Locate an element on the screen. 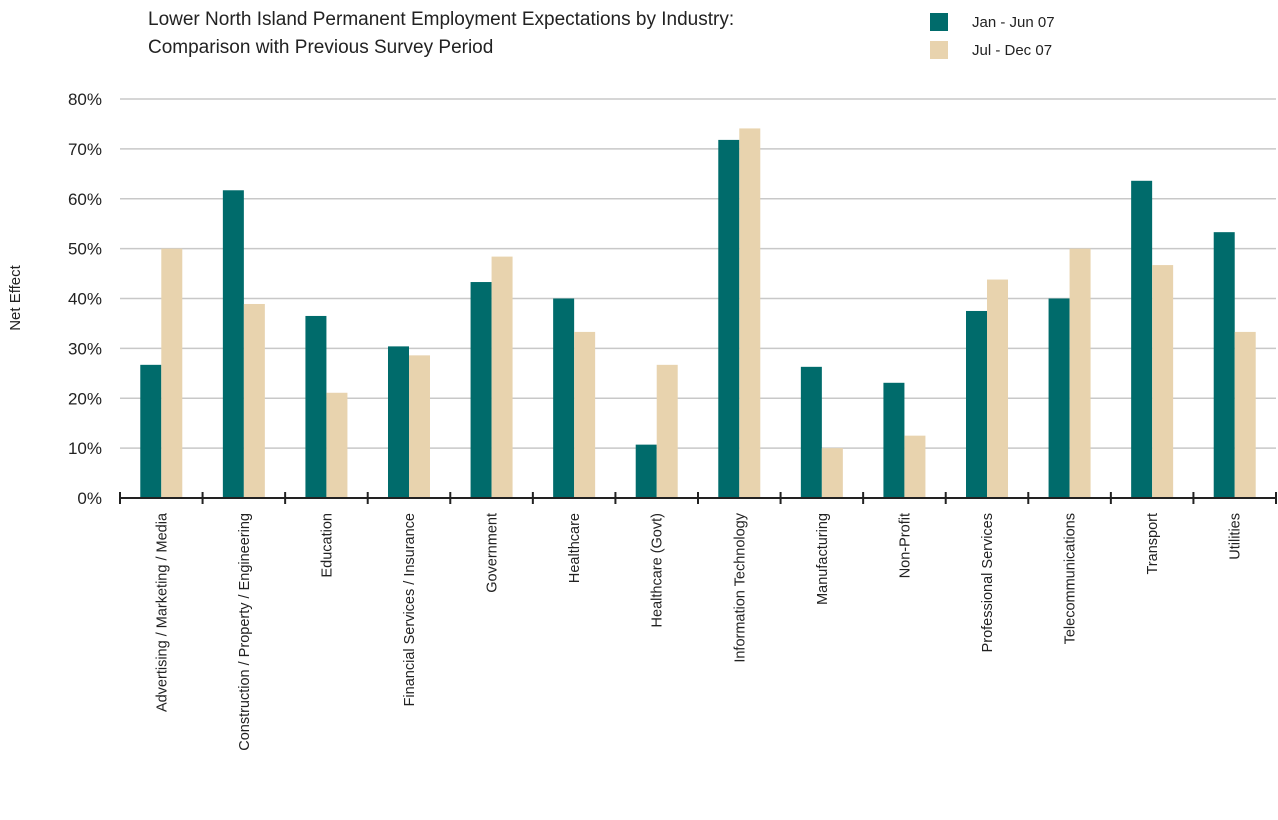 This screenshot has width=1278, height=820. y-tick-label: 0% is located at coordinates (89, 498).